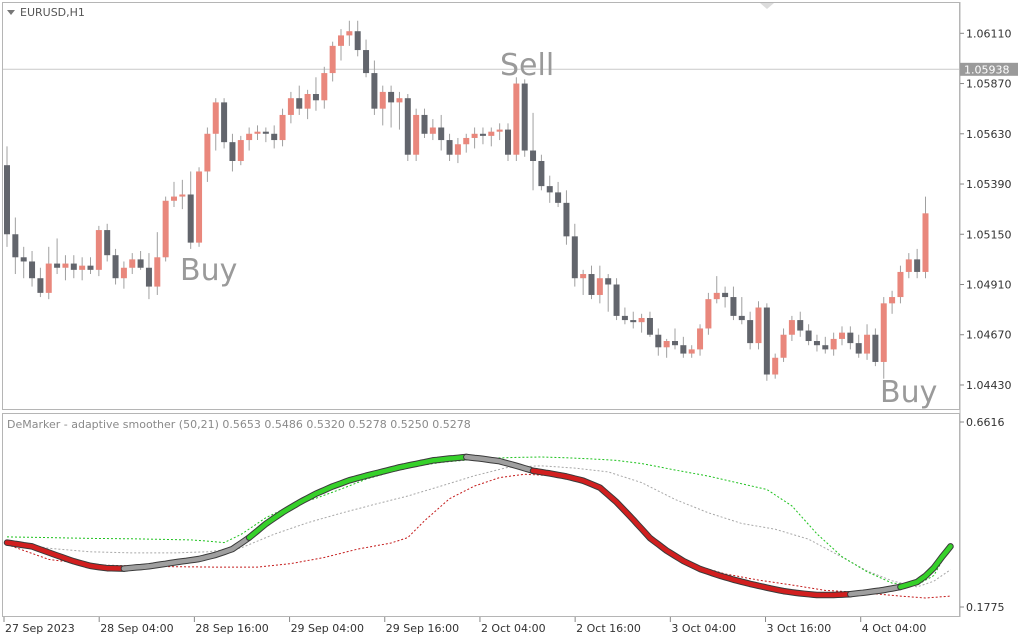 This screenshot has height=640, width=1024. I want to click on price-tick-label: 1.05870, so click(989, 84).